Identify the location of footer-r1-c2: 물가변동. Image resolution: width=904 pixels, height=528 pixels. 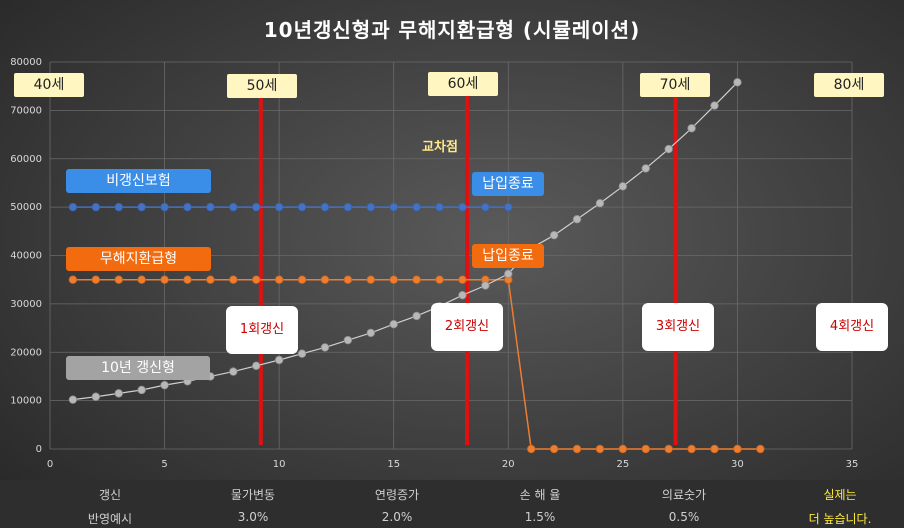
(253, 495).